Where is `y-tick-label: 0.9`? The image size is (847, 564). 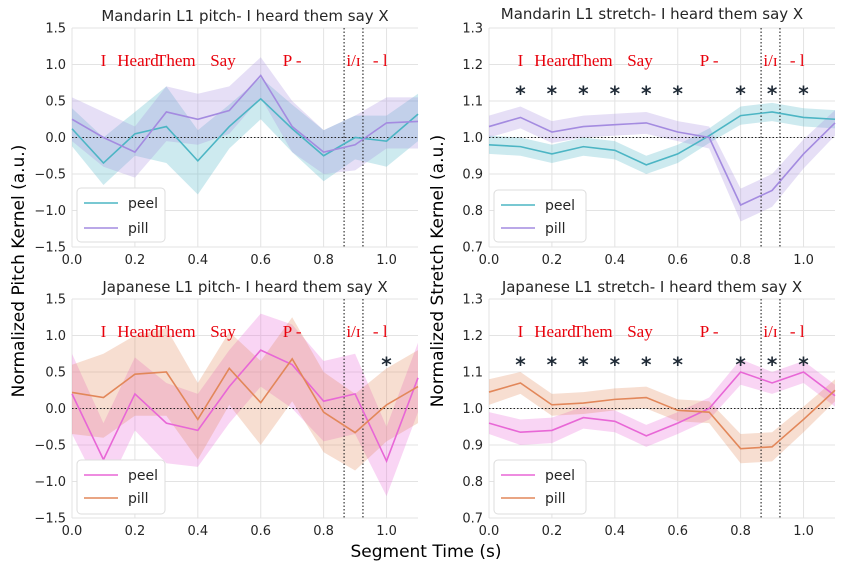
y-tick-label: 0.9 is located at coordinates (472, 175).